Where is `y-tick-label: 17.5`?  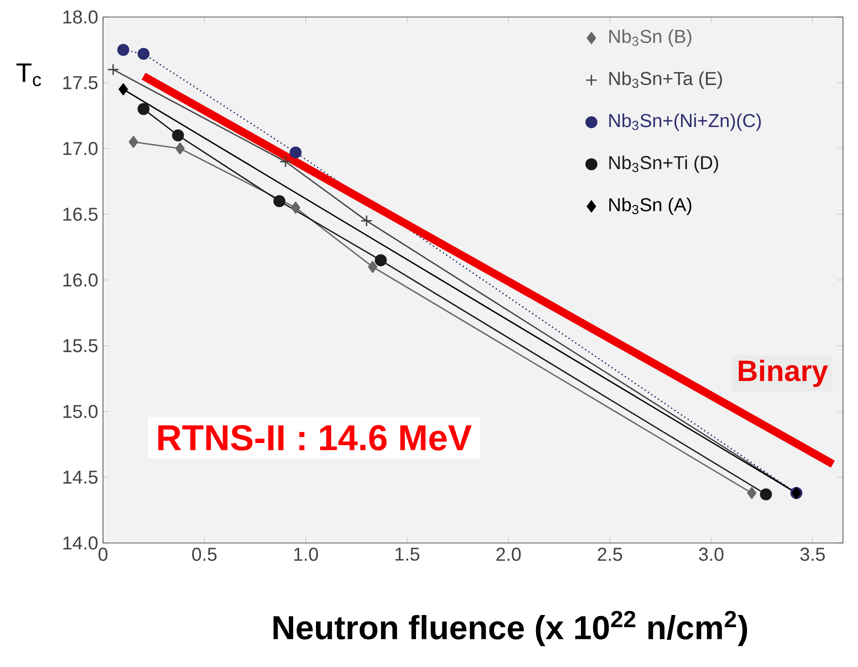 y-tick-label: 17.5 is located at coordinates (80, 83).